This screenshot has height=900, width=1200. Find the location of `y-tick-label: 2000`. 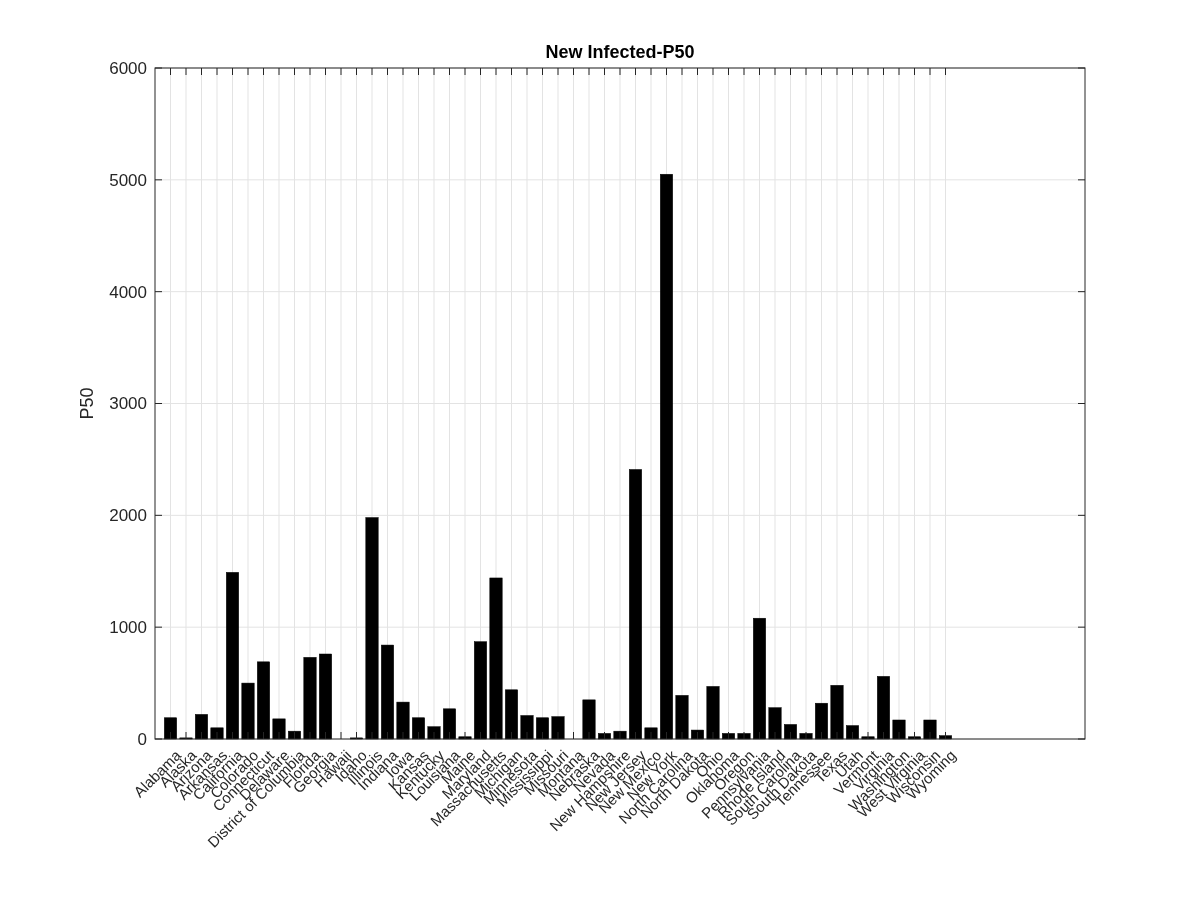

y-tick-label: 2000 is located at coordinates (128, 516).